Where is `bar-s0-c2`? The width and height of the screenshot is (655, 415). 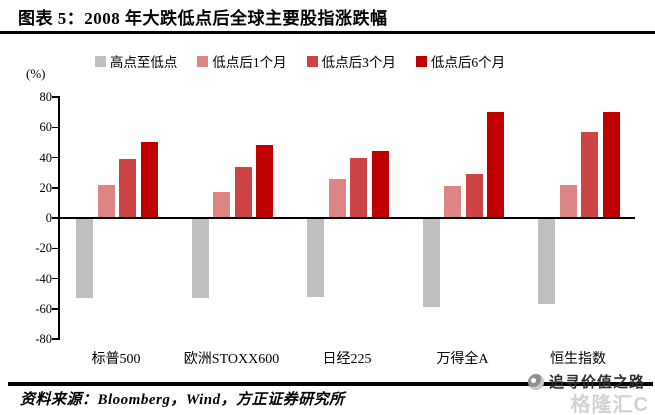
bar-s0-c2 is located at coordinates (315, 257).